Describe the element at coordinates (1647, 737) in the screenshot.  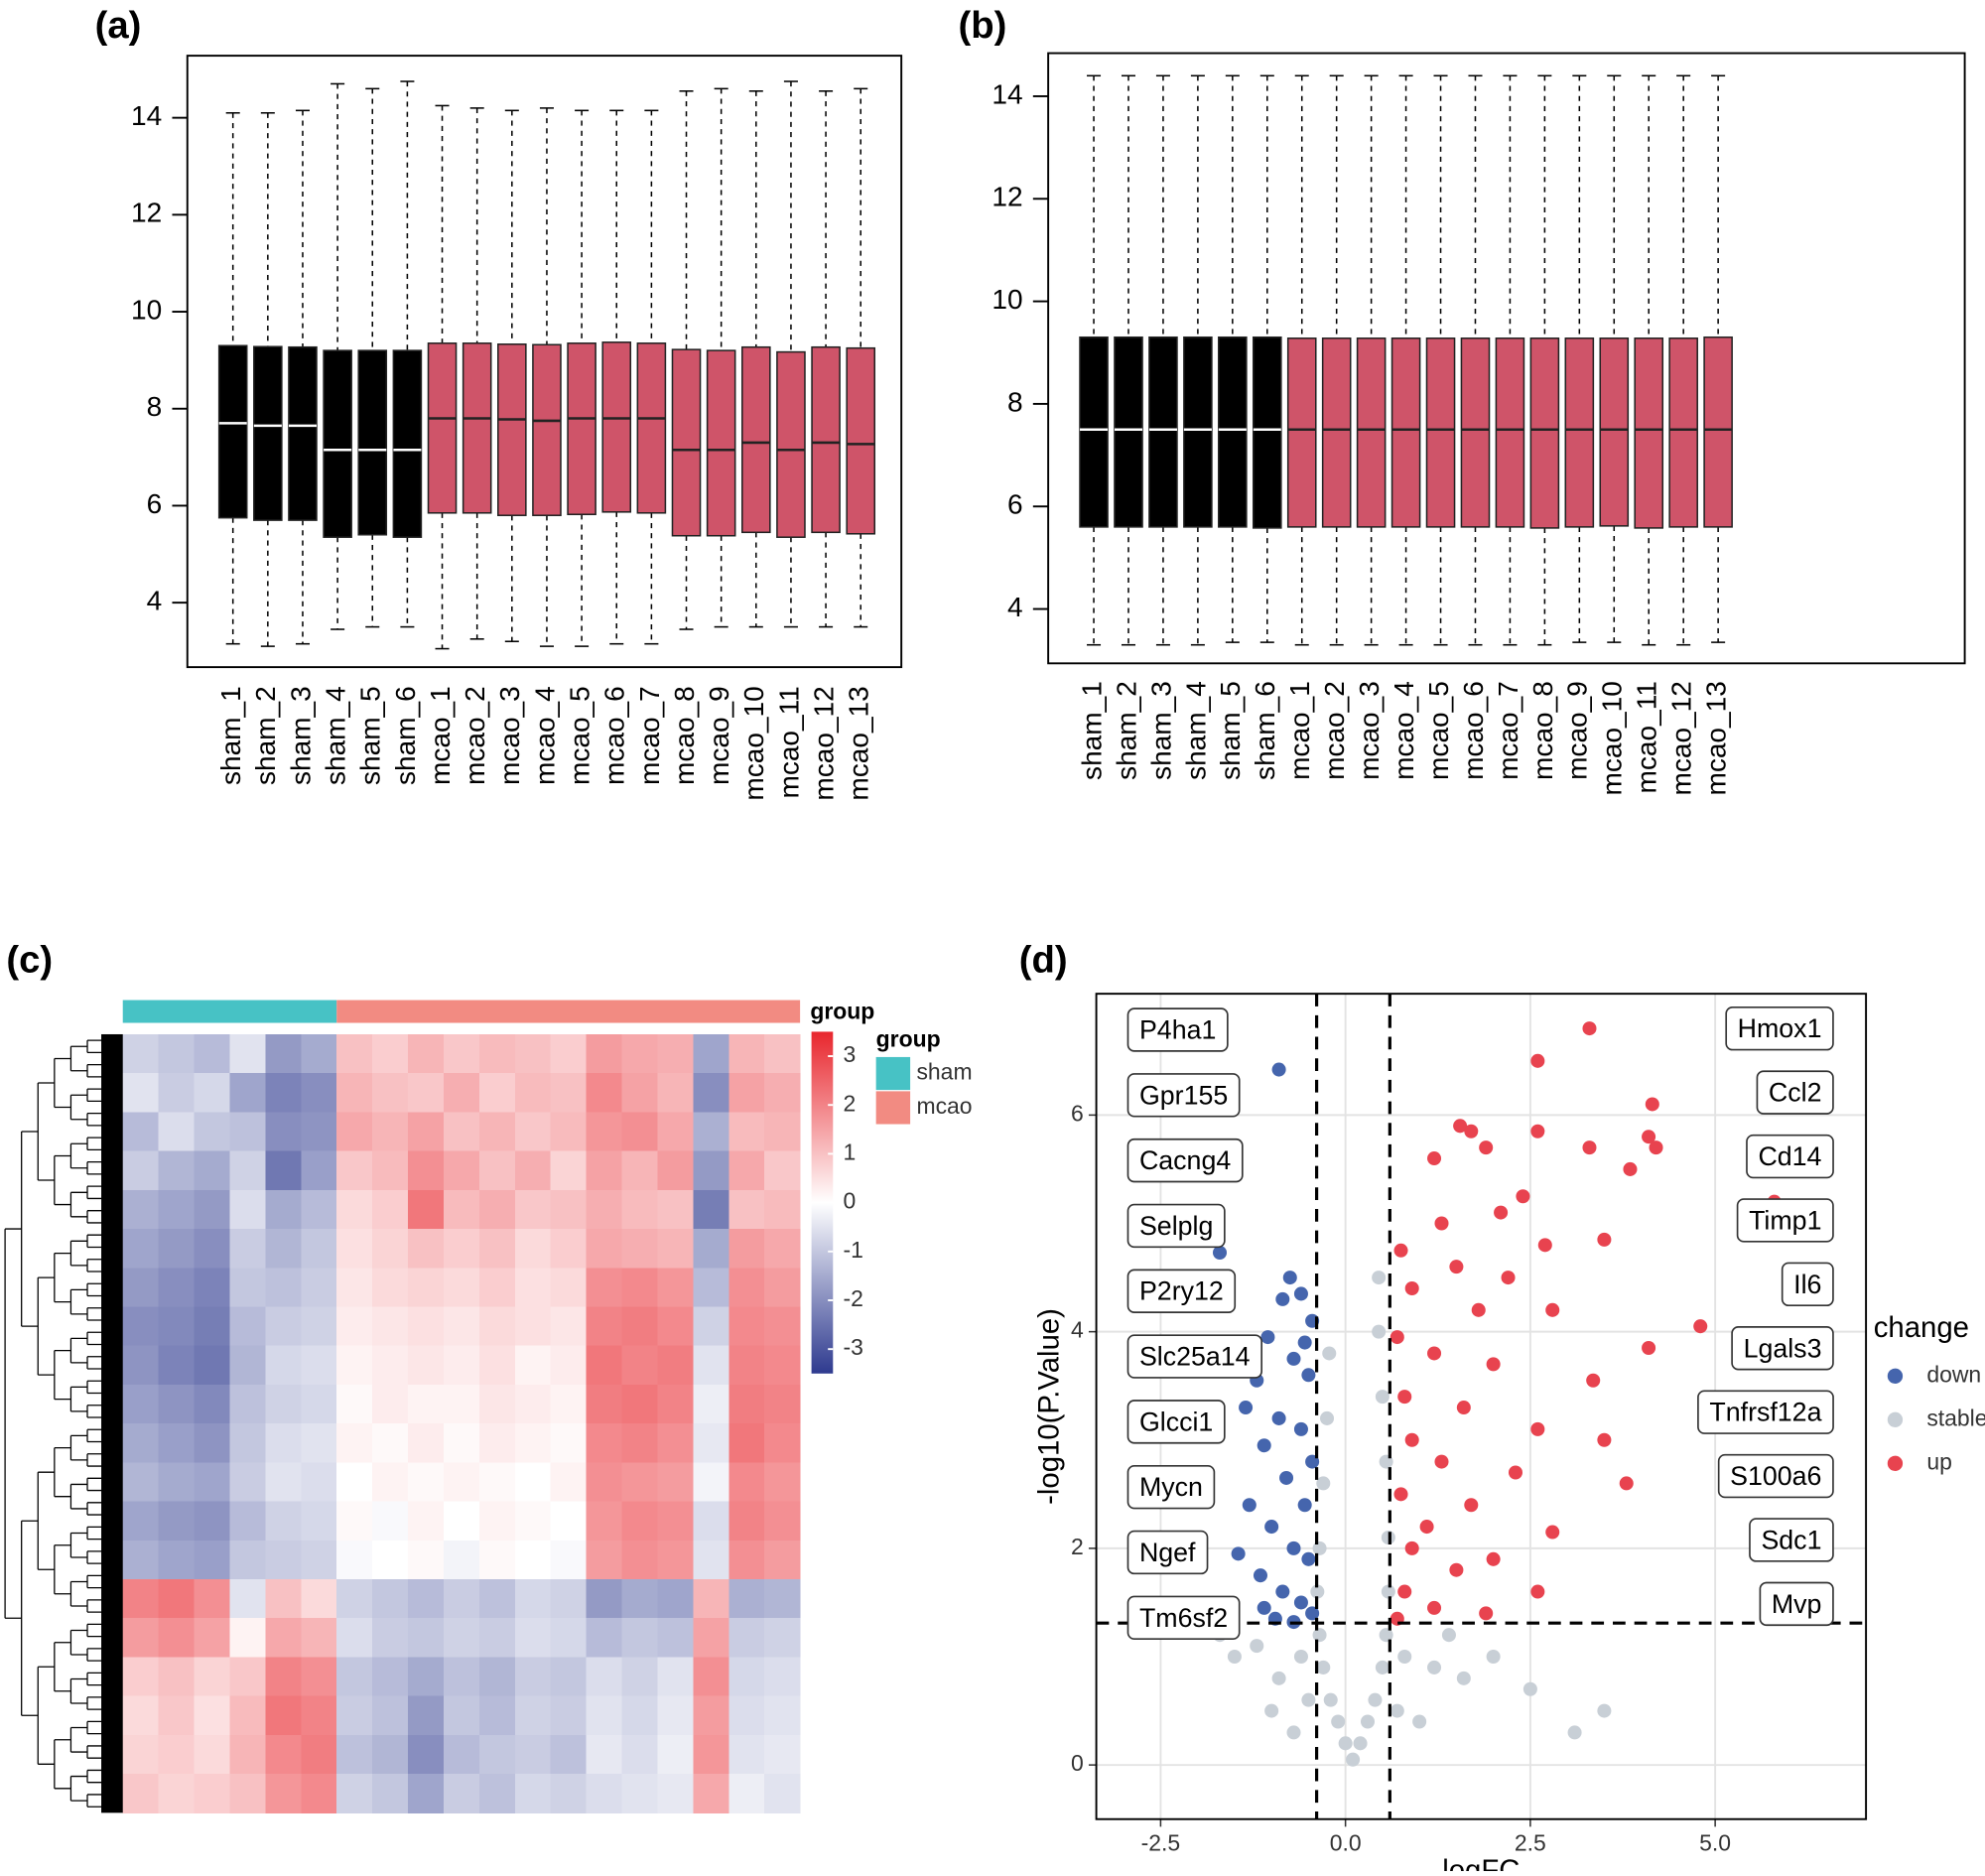
I see `x-tick-label: mcao_11` at that location.